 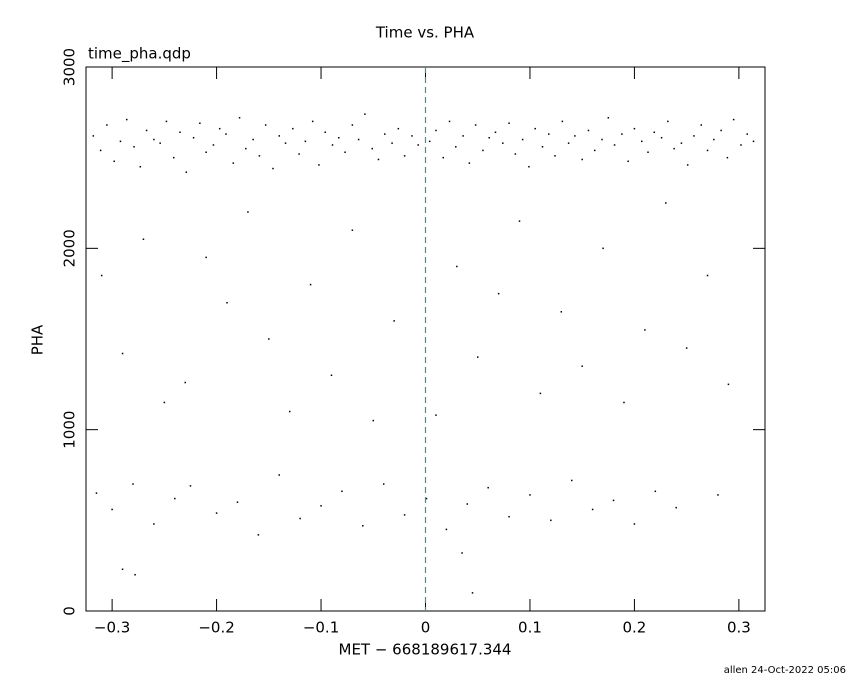 I want to click on y-tick-label: 1000, so click(x=70, y=430).